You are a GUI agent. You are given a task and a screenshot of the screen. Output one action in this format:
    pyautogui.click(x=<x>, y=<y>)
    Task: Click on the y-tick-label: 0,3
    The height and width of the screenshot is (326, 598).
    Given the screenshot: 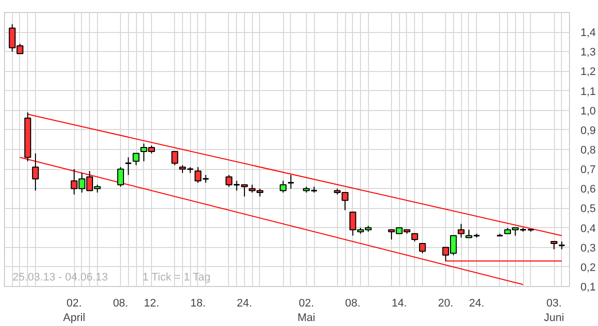 What is the action you would take?
    pyautogui.click(x=588, y=248)
    